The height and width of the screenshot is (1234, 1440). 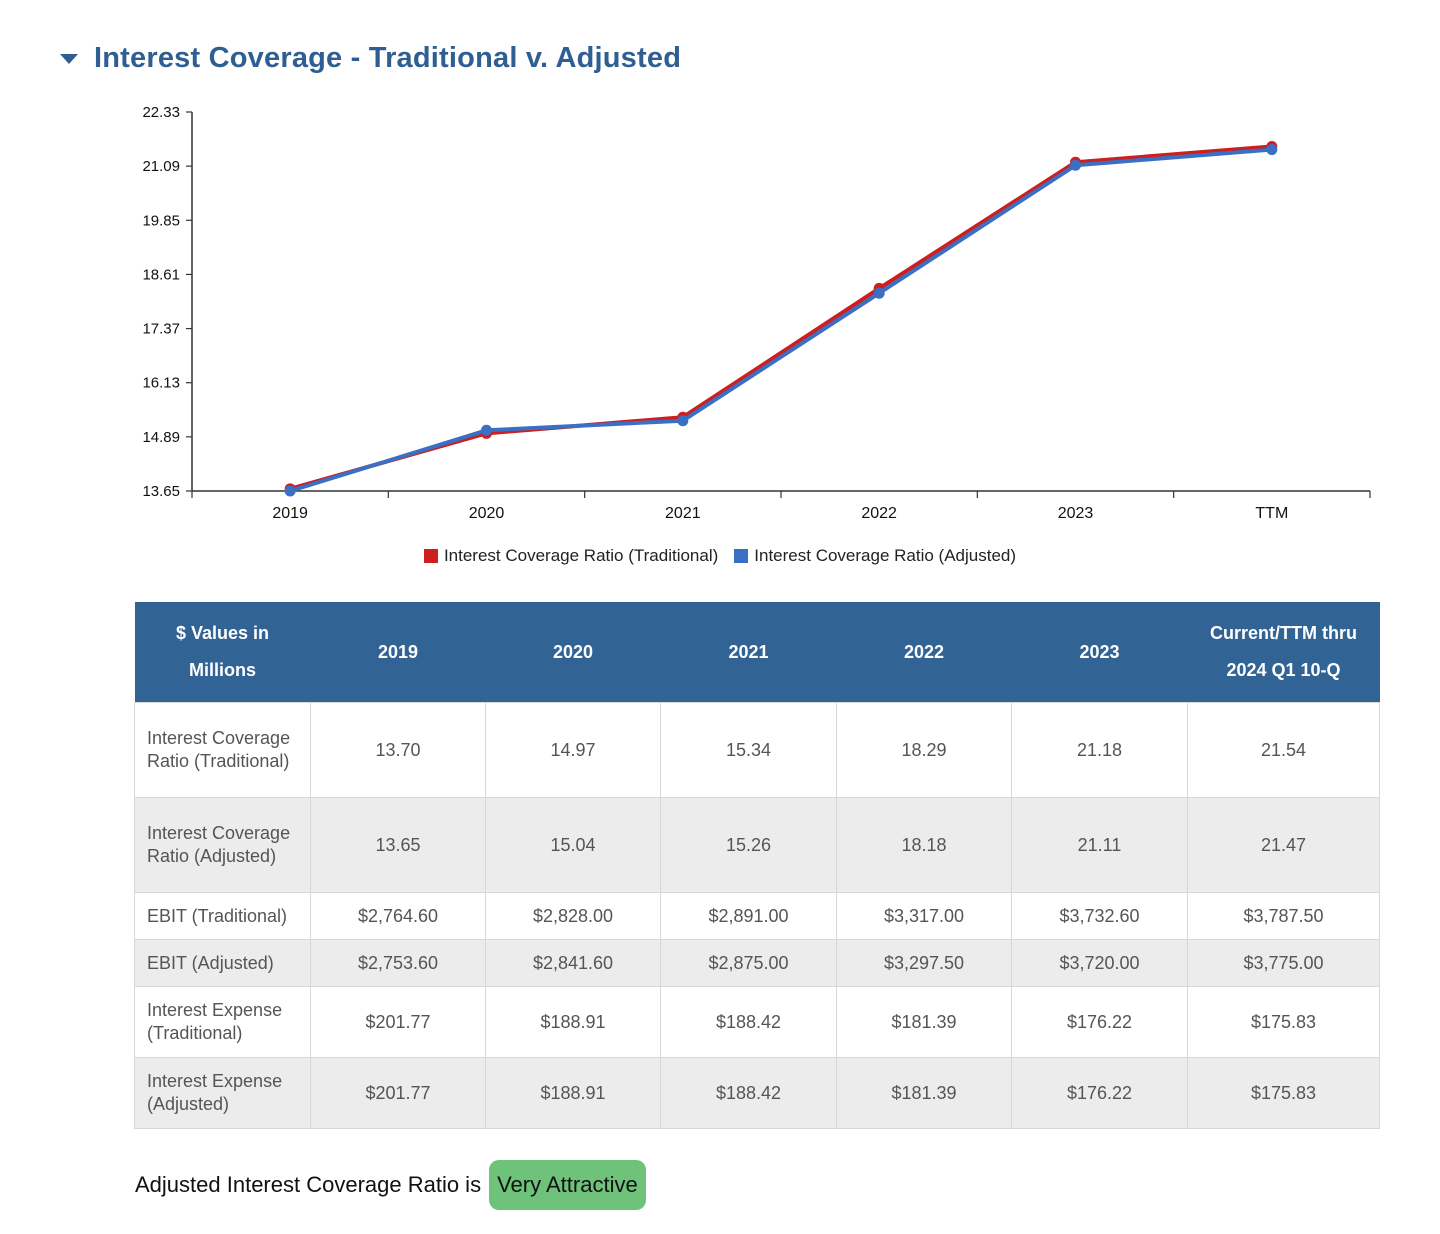 What do you see at coordinates (1271, 513) in the screenshot?
I see `x-tick-label: TTM` at bounding box center [1271, 513].